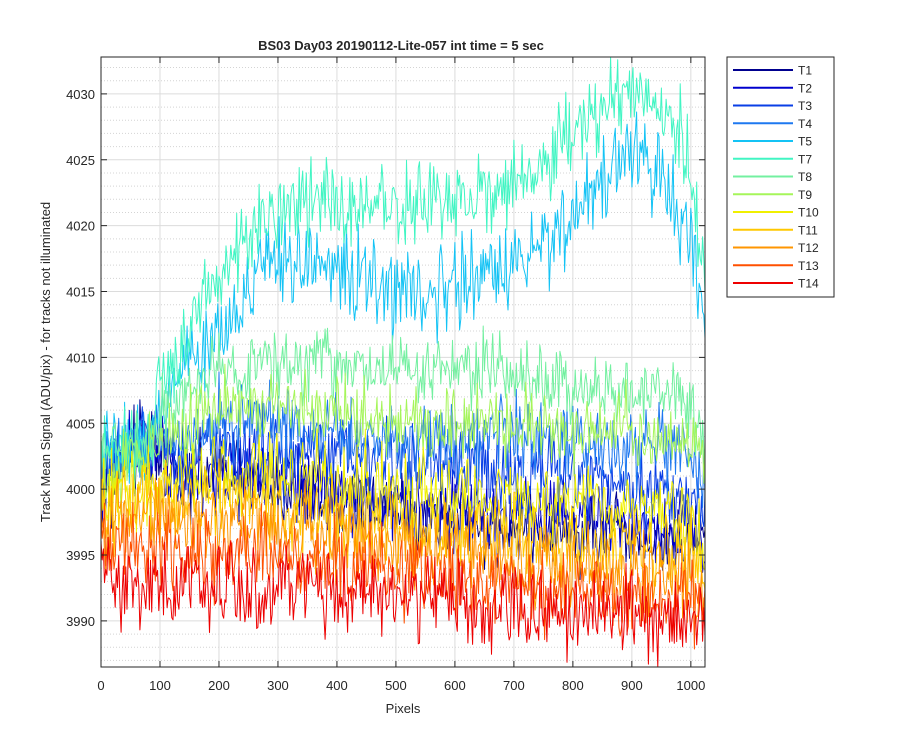 The height and width of the screenshot is (750, 900). I want to click on x-tick-label: 1000, so click(690, 685).